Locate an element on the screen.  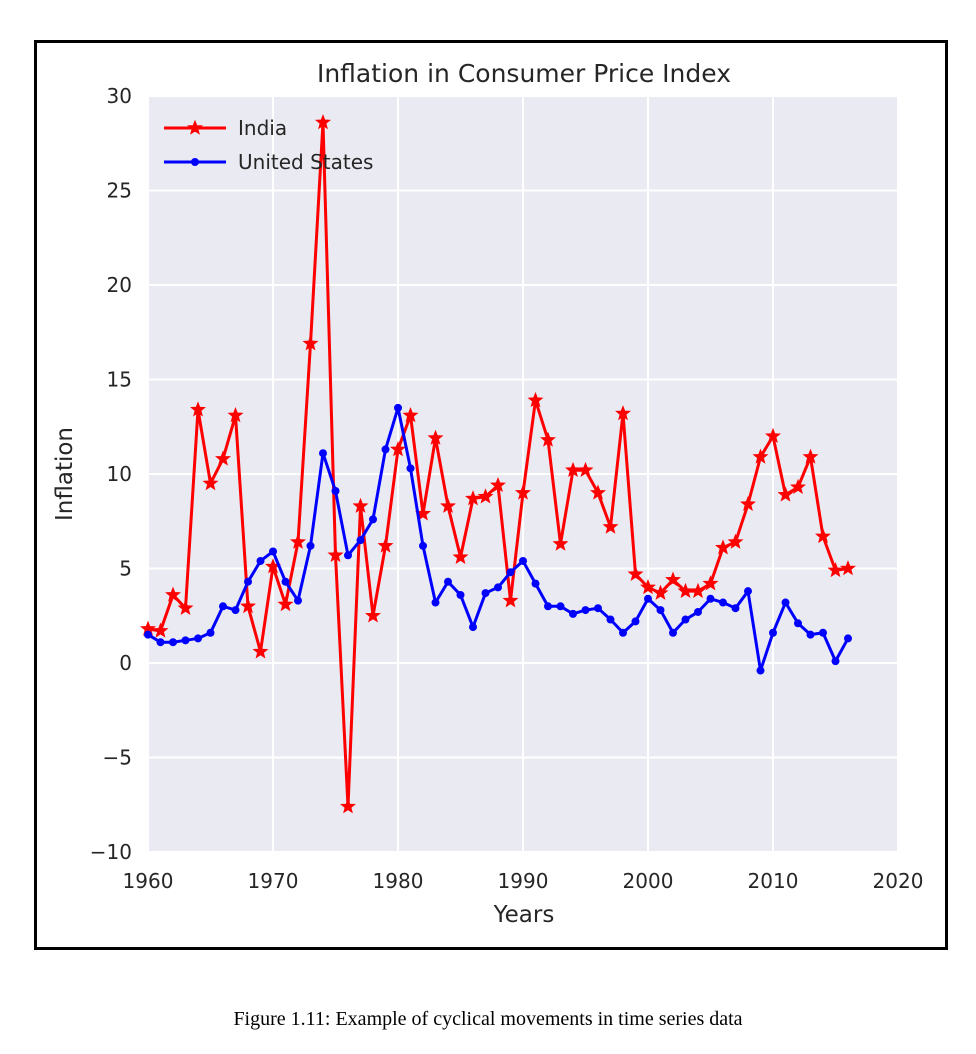
x-tick-label: 1980 is located at coordinates (398, 881).